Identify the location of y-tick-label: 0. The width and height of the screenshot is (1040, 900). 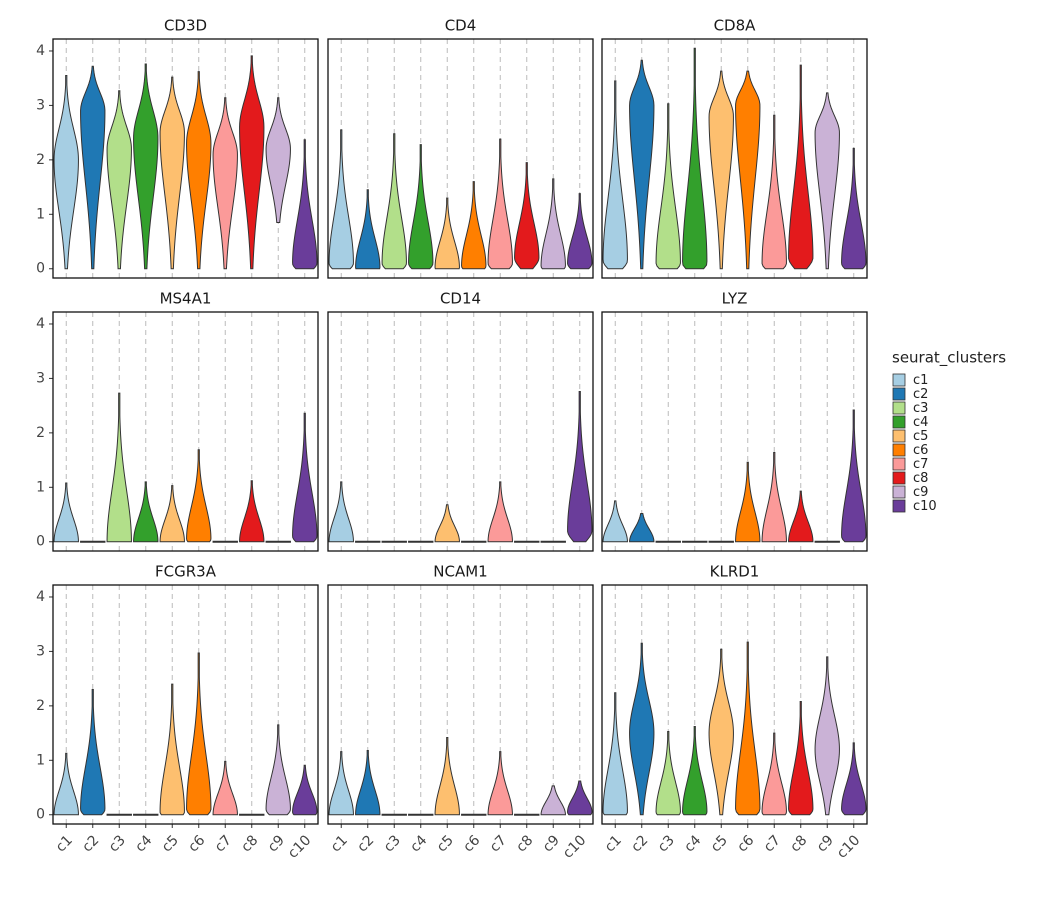
(40, 542).